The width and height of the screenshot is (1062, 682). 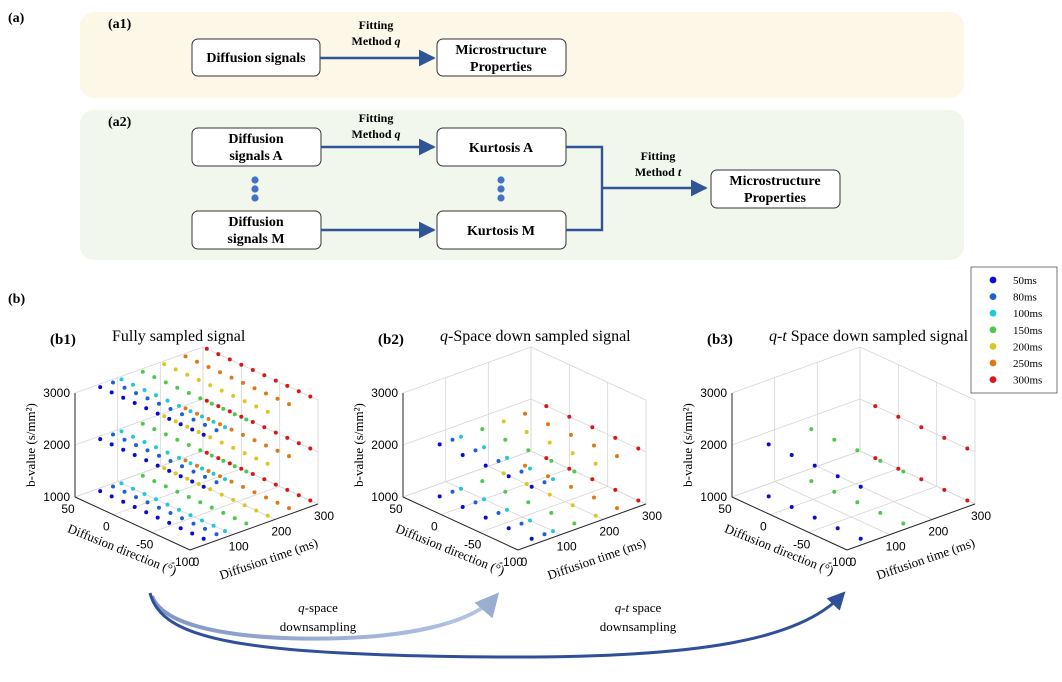 I want to click on legend-label: 250ms, so click(x=1027, y=364).